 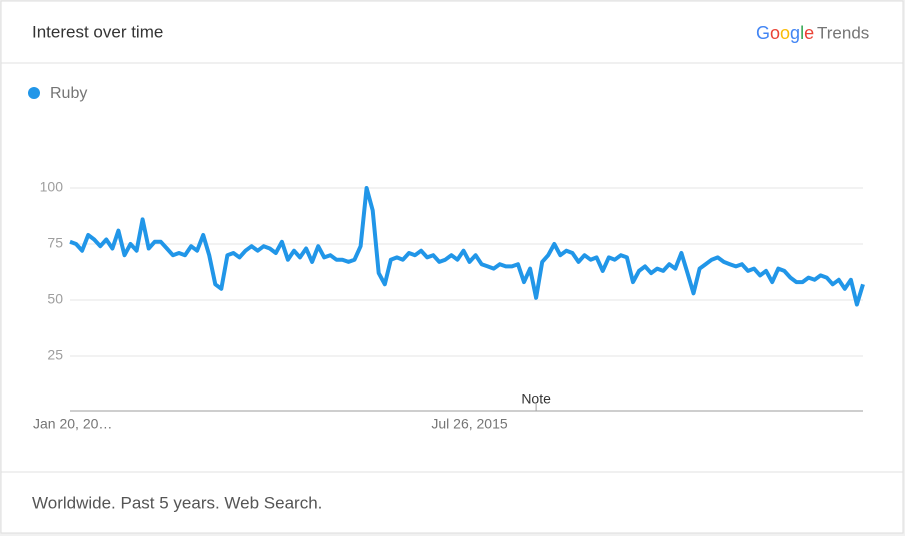 I want to click on footer-text: Worldwide. Past 5 years. Web Search., so click(x=177, y=502).